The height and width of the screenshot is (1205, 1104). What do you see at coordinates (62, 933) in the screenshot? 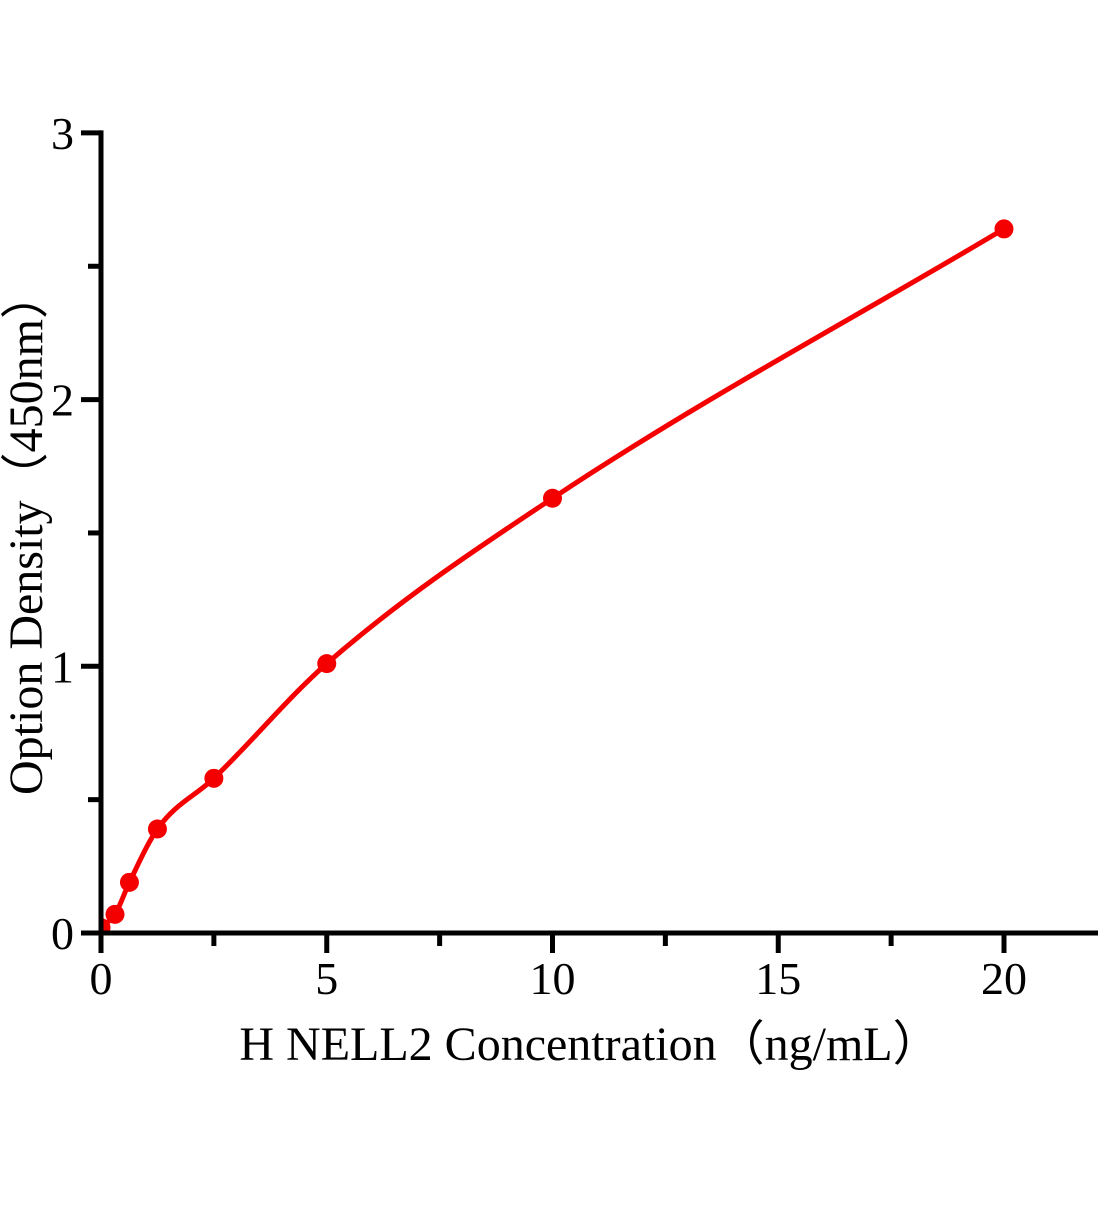
I see `y-tick-label: 0` at bounding box center [62, 933].